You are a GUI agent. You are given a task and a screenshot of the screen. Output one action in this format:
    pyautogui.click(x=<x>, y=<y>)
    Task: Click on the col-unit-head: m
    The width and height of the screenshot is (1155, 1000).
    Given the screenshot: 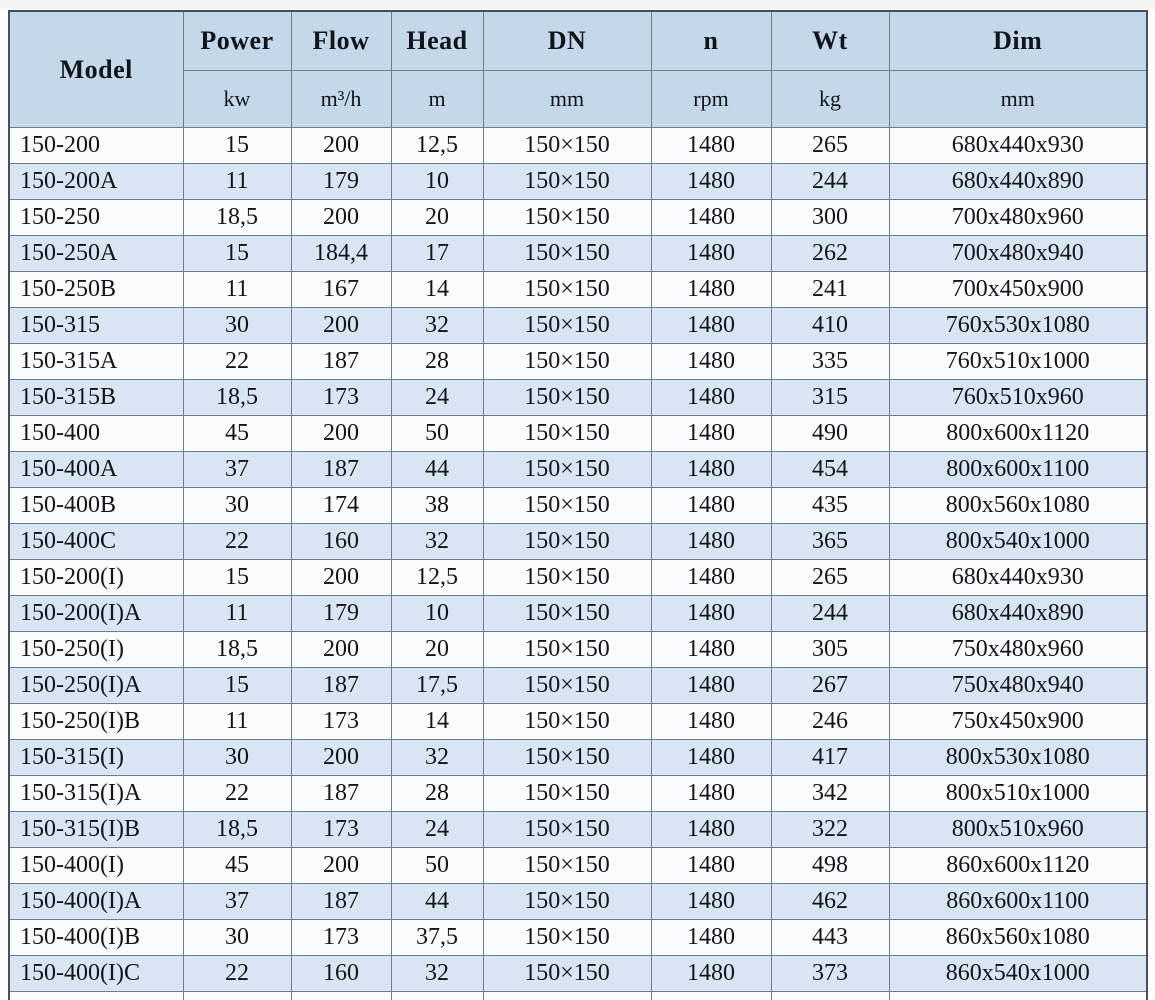 What is the action you would take?
    pyautogui.click(x=437, y=99)
    